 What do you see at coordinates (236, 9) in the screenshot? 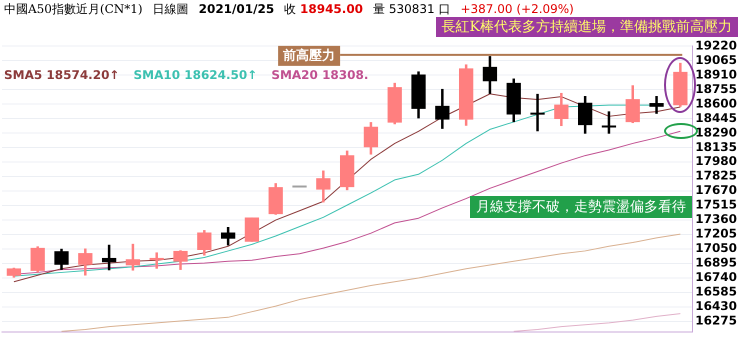
I see `text: 2021/01/25` at bounding box center [236, 9].